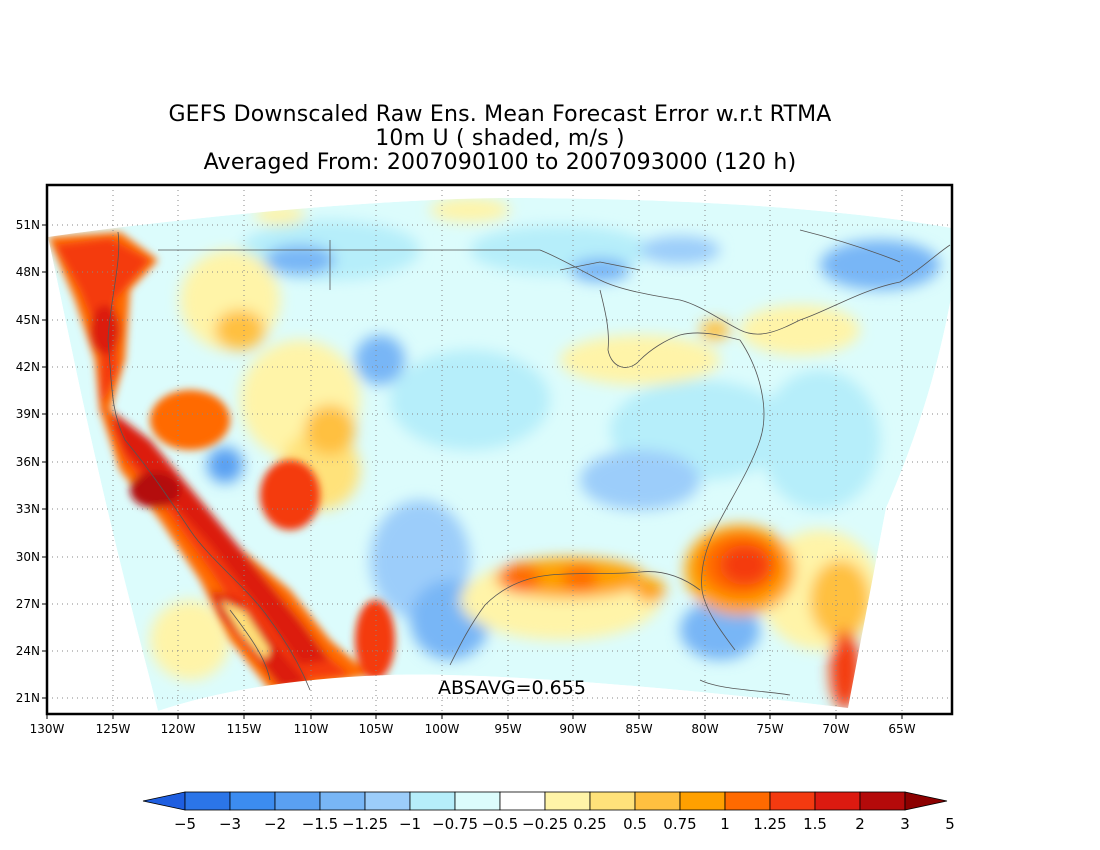 This screenshot has width=1100, height=850. What do you see at coordinates (905, 824) in the screenshot?
I see `colorbar-label: 3` at bounding box center [905, 824].